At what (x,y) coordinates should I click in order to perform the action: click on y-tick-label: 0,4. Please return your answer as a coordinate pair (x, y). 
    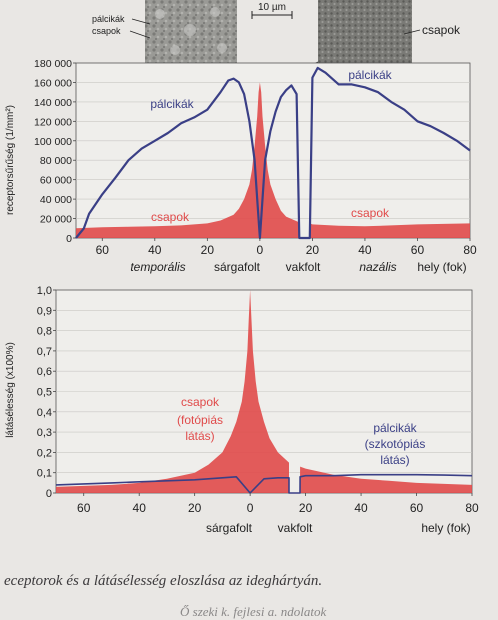
    Looking at the image, I should click on (44, 413).